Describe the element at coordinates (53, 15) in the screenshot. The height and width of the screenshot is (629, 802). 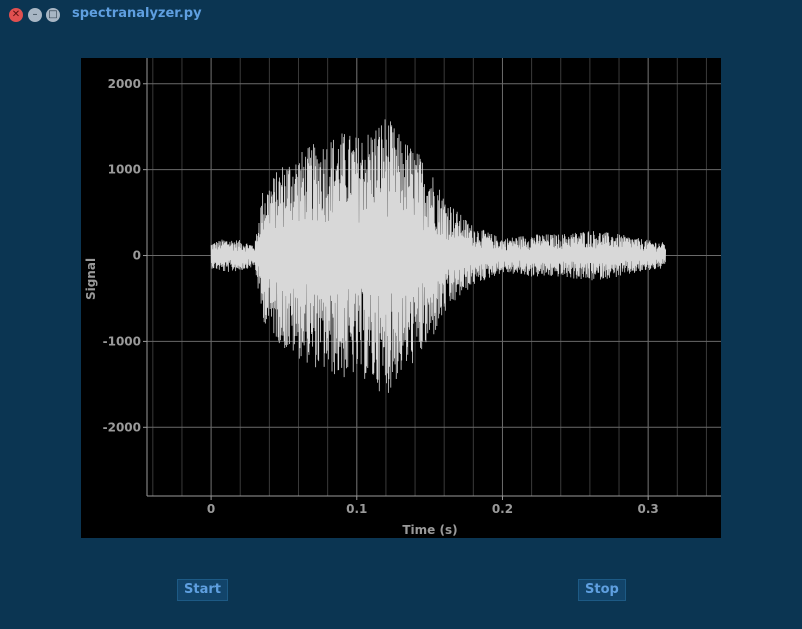
I see `maximize-icon: □` at that location.